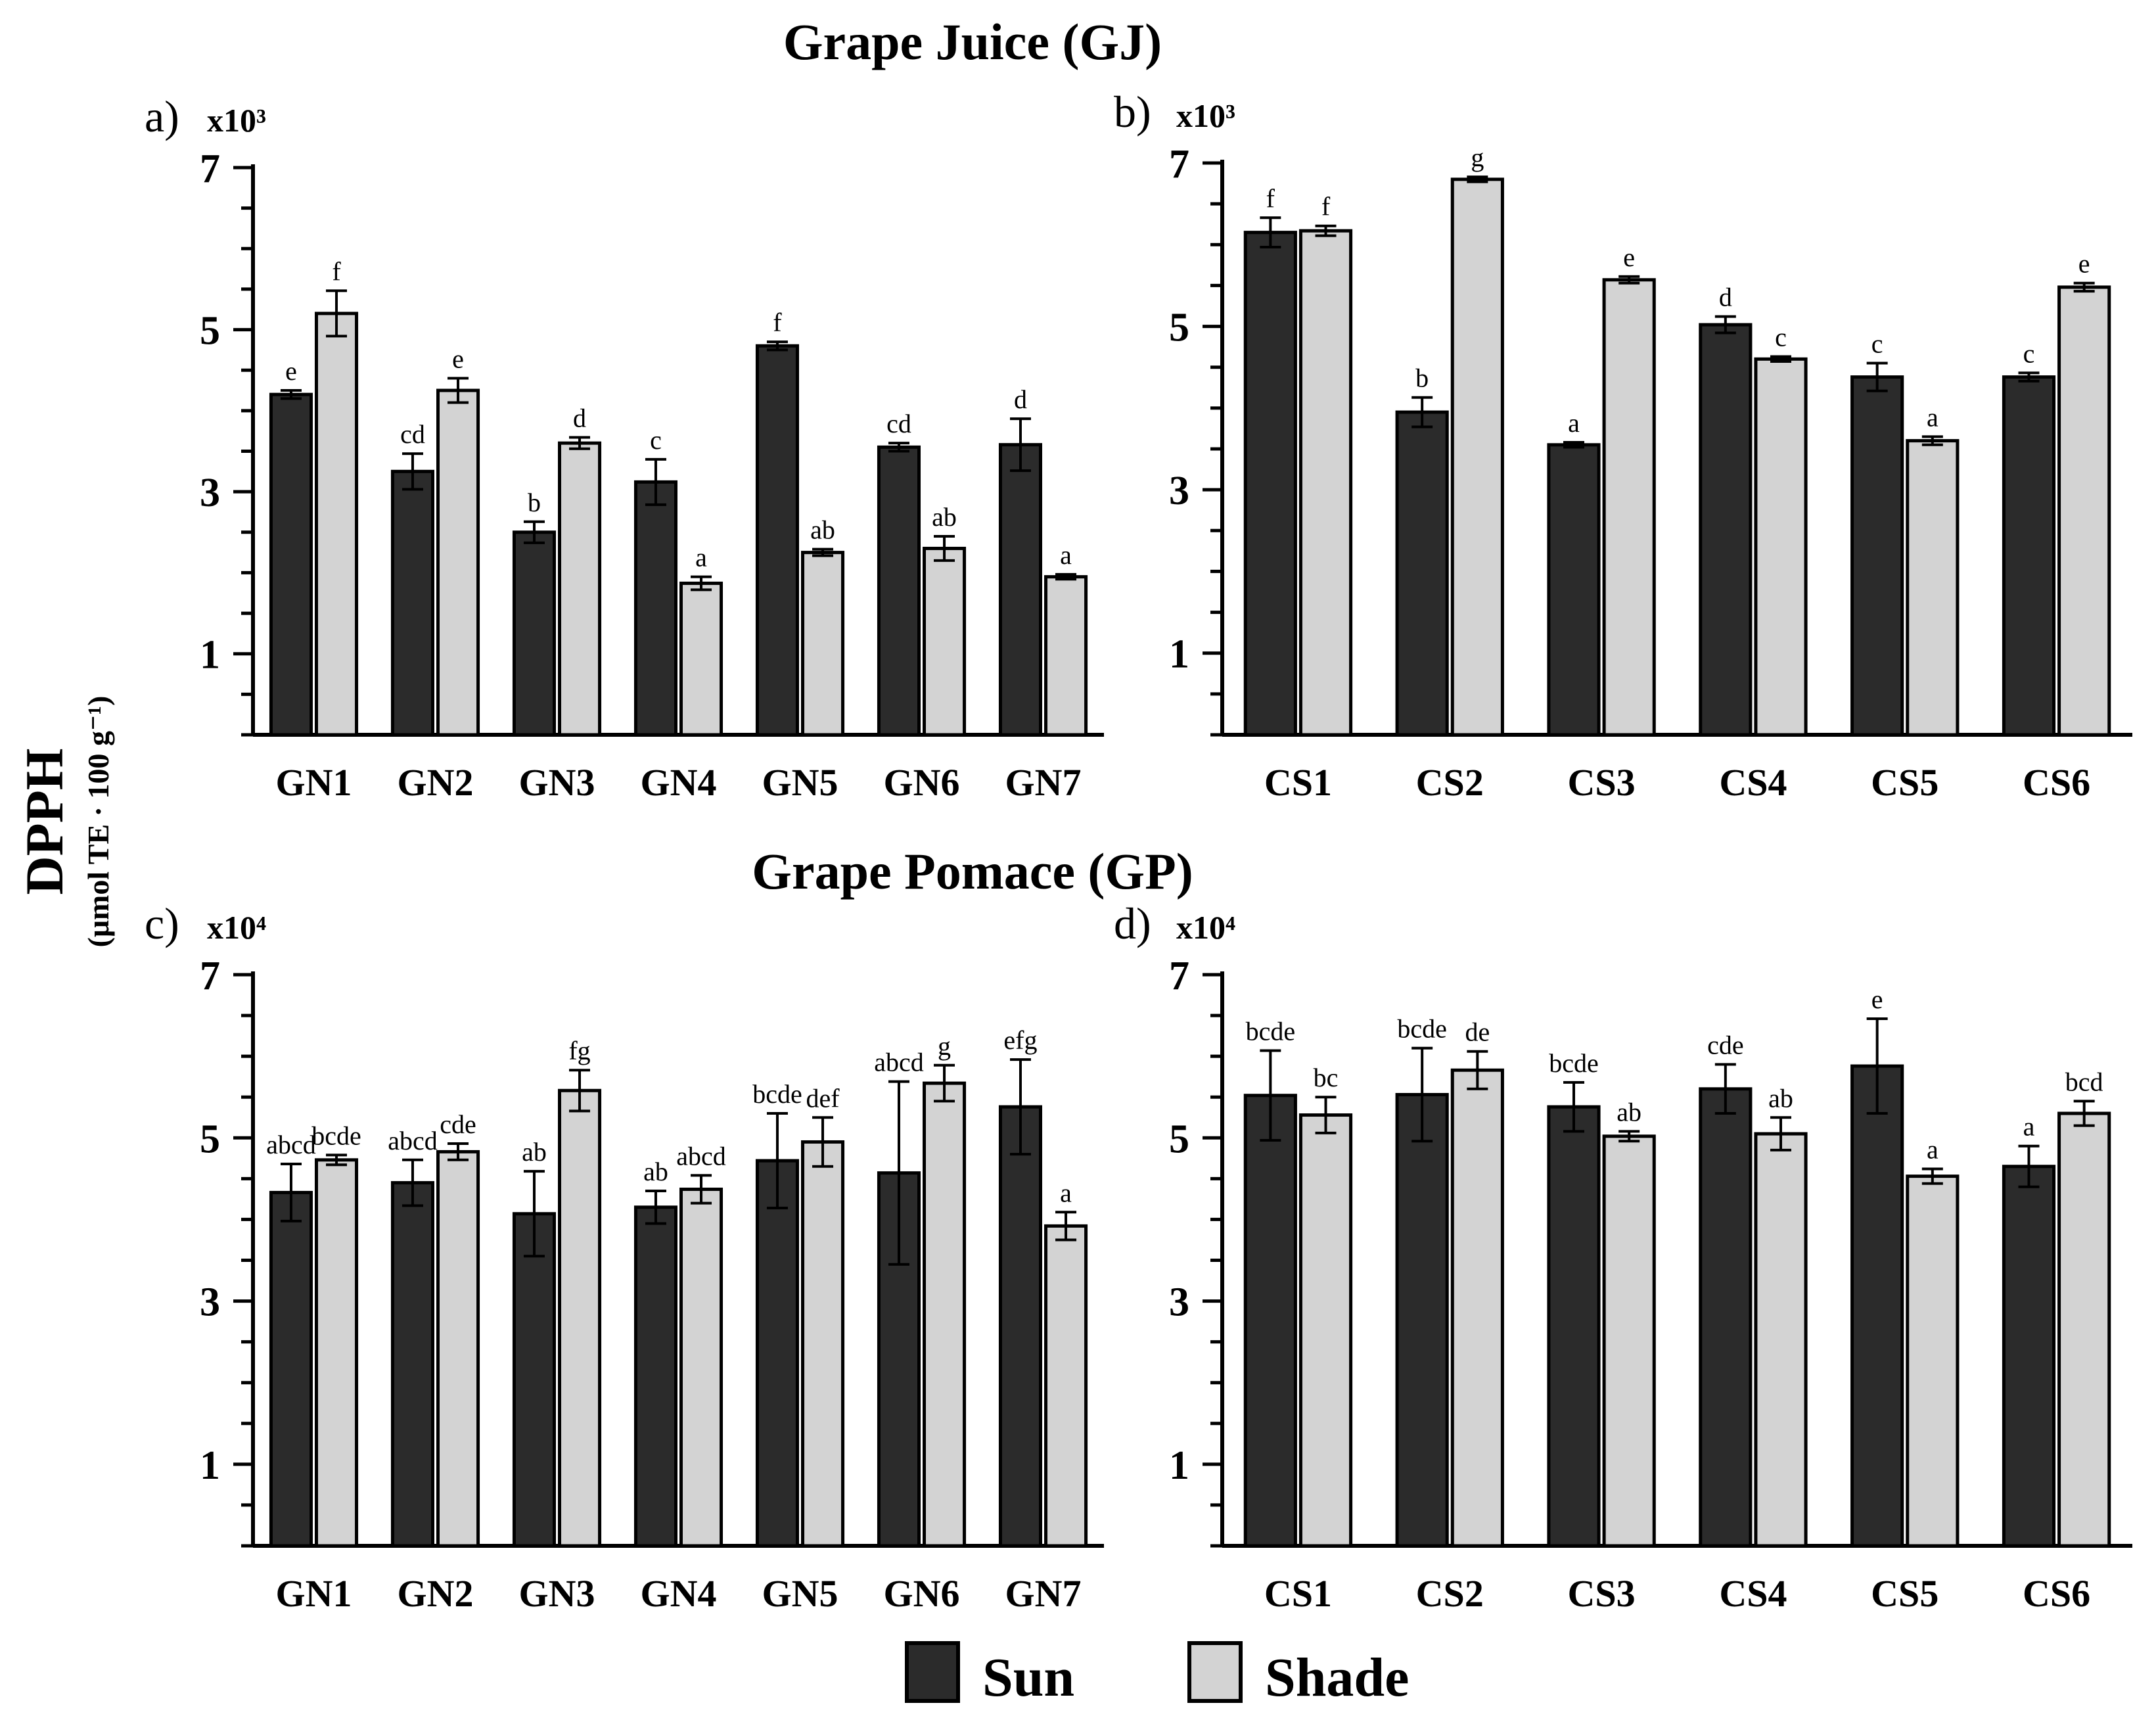 This screenshot has width=2156, height=1720. What do you see at coordinates (800, 1593) in the screenshot?
I see `x-category-label: GN5` at bounding box center [800, 1593].